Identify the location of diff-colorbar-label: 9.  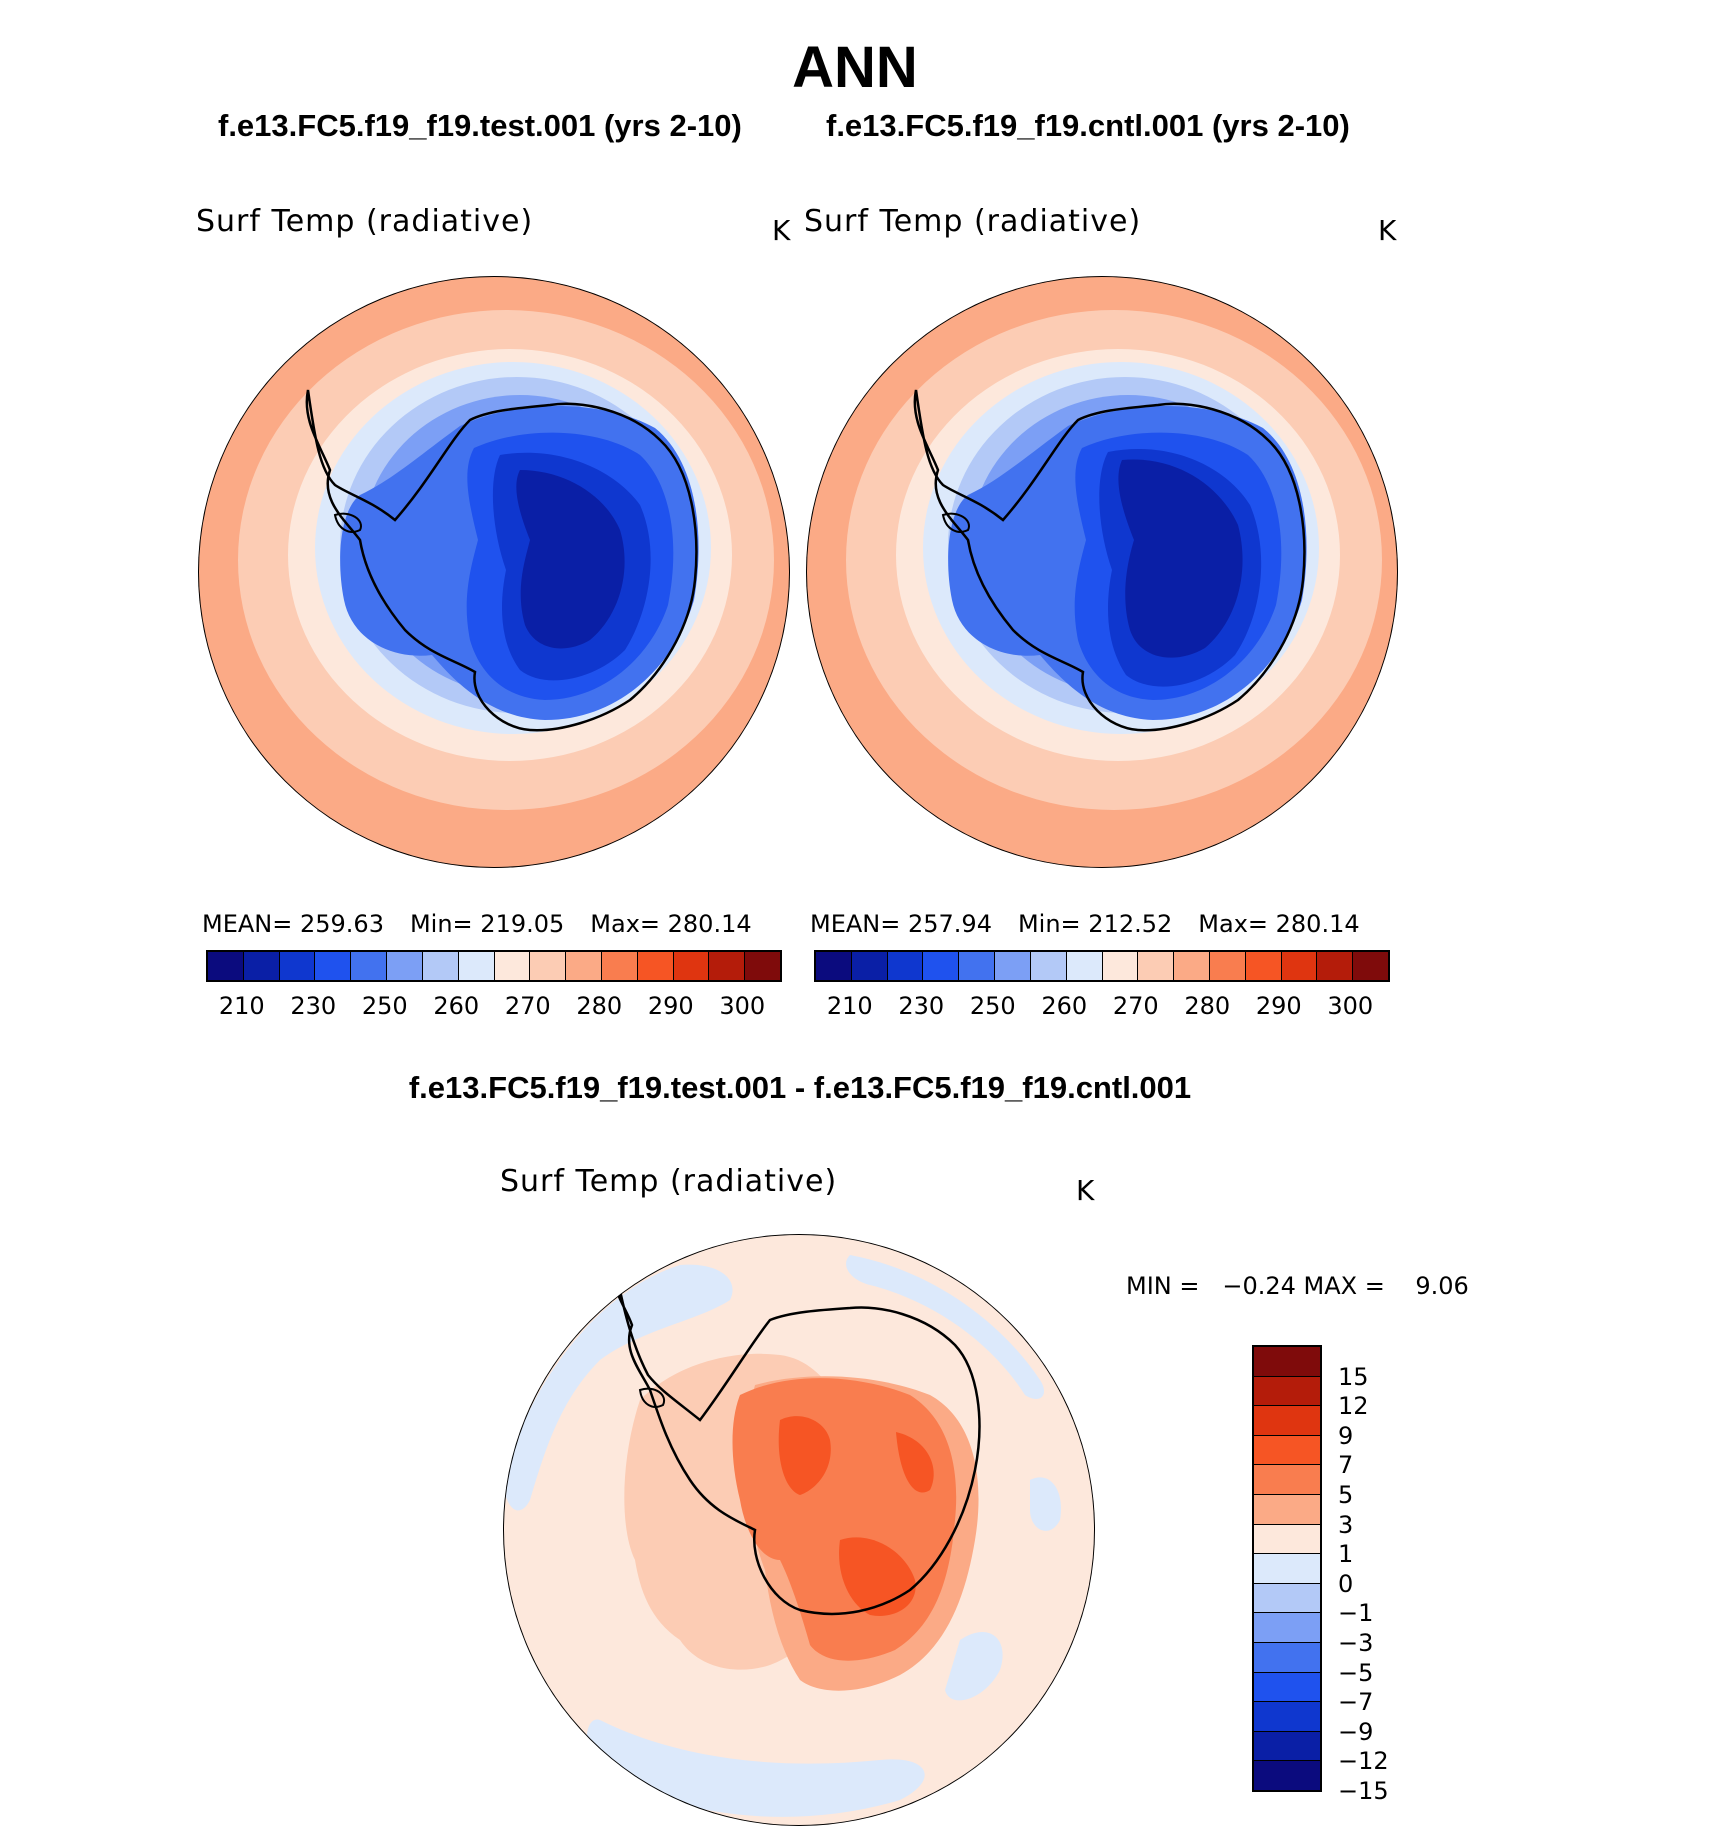
(1346, 1435).